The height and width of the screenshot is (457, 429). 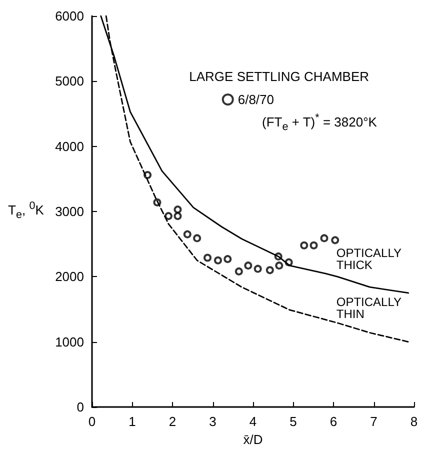 What do you see at coordinates (253, 439) in the screenshot?
I see `x-axis-title: x̄/D` at bounding box center [253, 439].